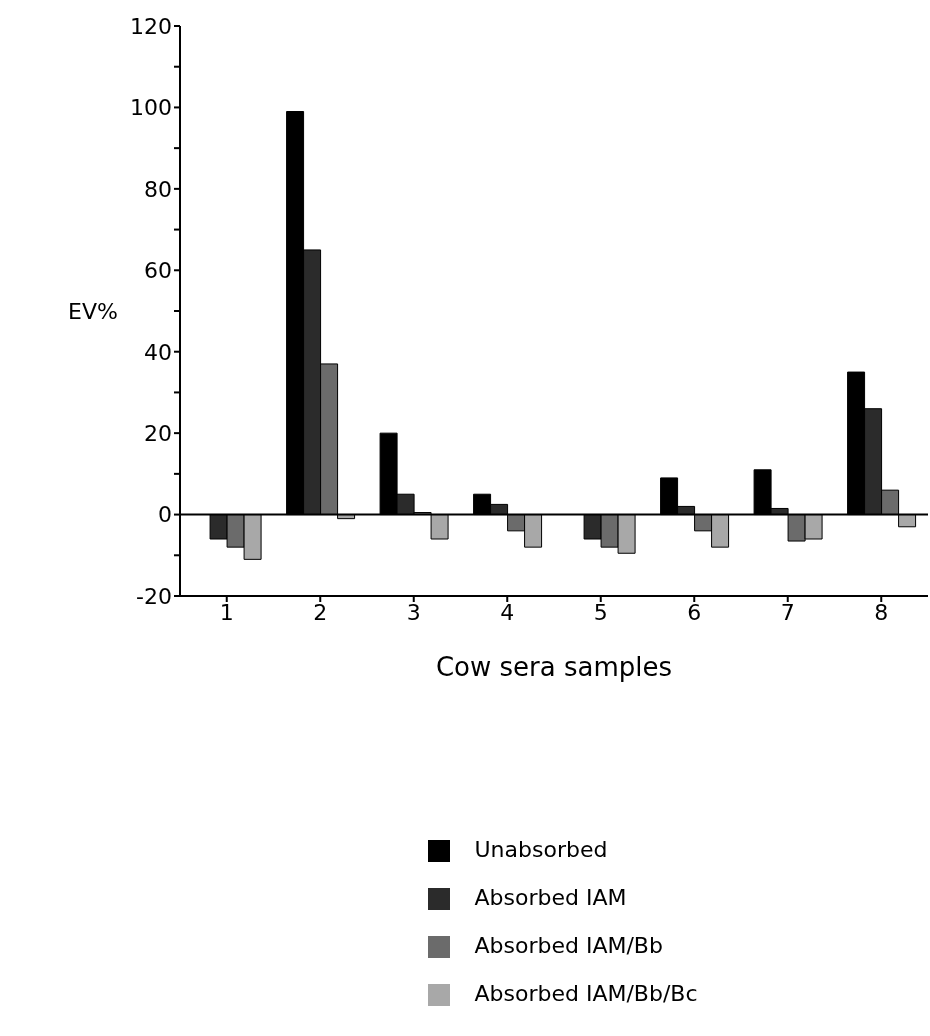  Describe the element at coordinates (158, 189) in the screenshot. I see `y-tick-label: 80` at that location.